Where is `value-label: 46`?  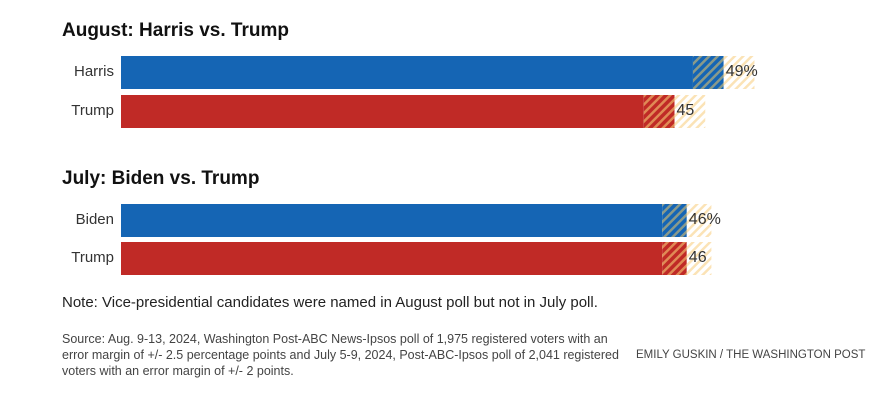
value-label: 46 is located at coordinates (697, 257).